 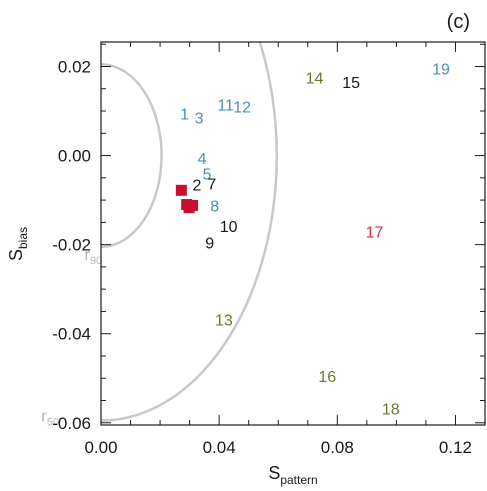 What do you see at coordinates (71, 245) in the screenshot?
I see `y-tick-label: -0.02` at bounding box center [71, 245].